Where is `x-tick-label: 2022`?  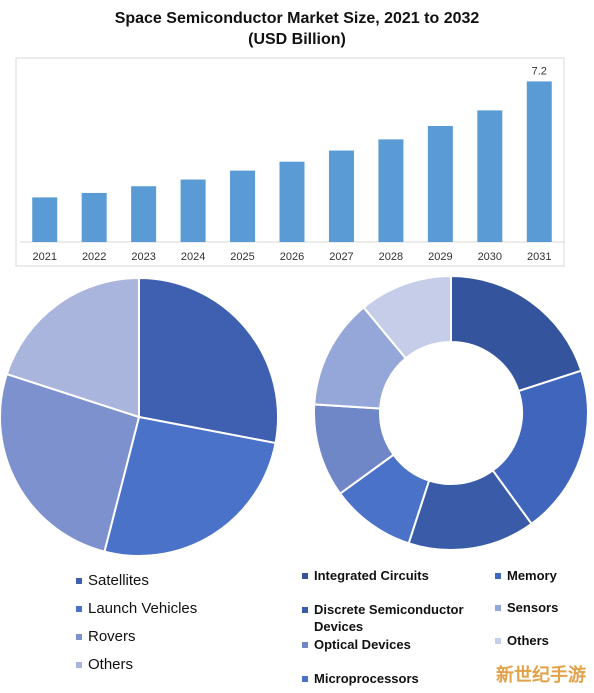 x-tick-label: 2022 is located at coordinates (94, 257).